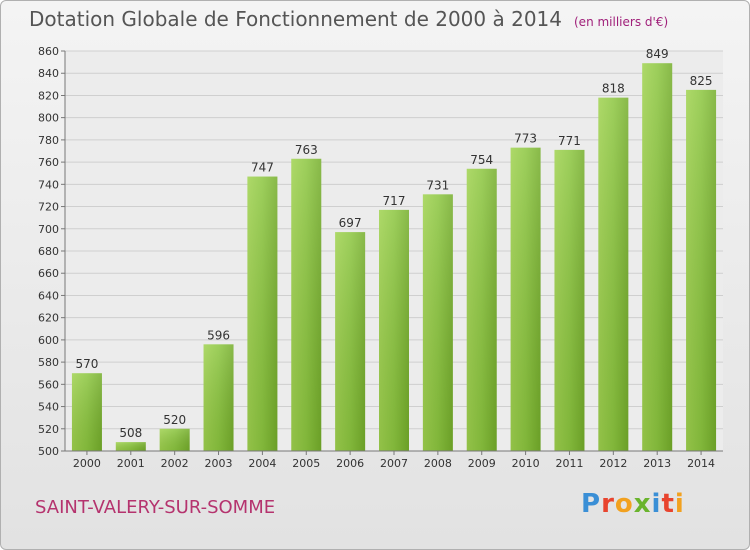 The width and height of the screenshot is (750, 550). What do you see at coordinates (218, 335) in the screenshot?
I see `value-label-2003: 596` at bounding box center [218, 335].